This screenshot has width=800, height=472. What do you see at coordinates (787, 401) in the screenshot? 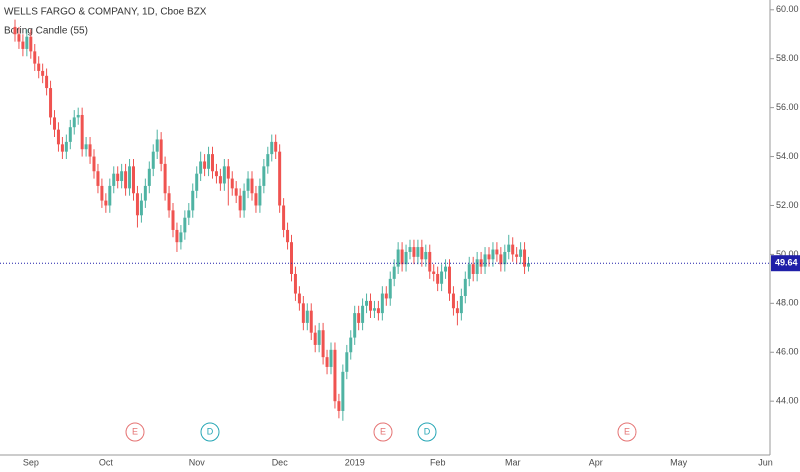
I see `y-tick-label: 44.00` at bounding box center [787, 401].